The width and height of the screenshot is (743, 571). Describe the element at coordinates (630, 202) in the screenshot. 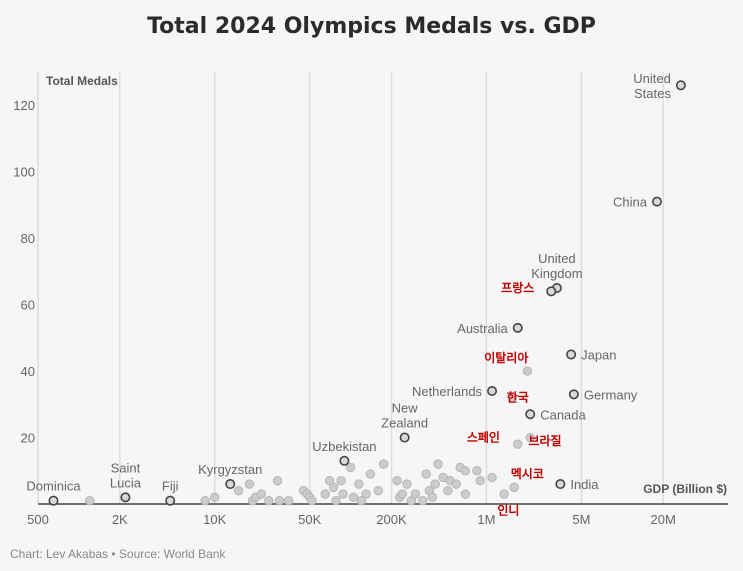

I see `country-label: China` at that location.